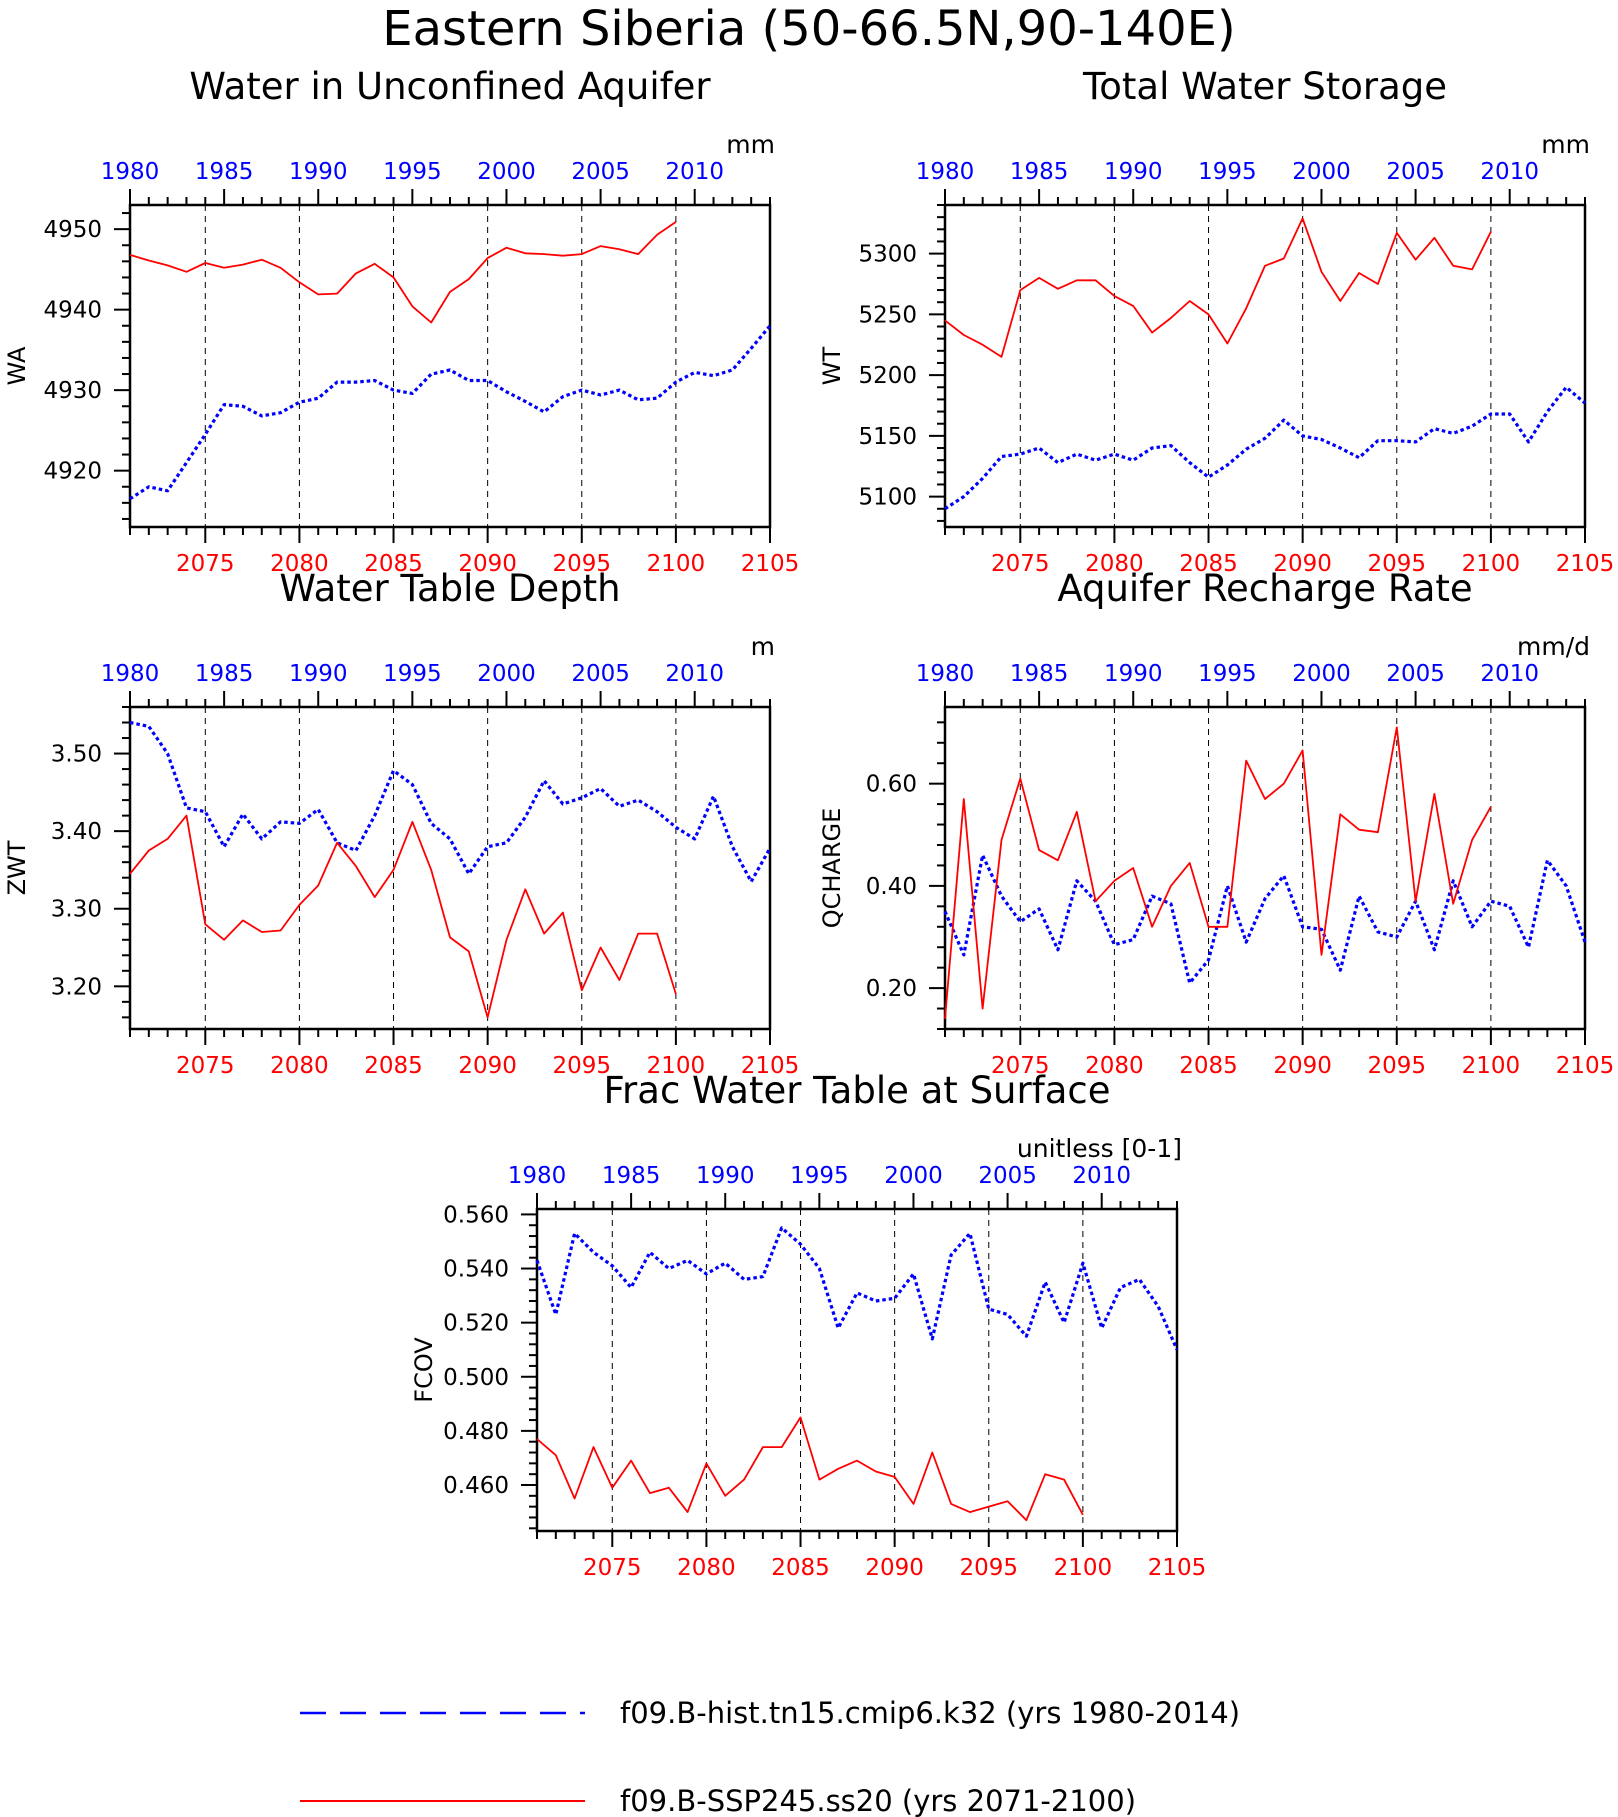 Image resolution: width=1618 pixels, height=1817 pixels. I want to click on units-label: mm/d, so click(1553, 646).